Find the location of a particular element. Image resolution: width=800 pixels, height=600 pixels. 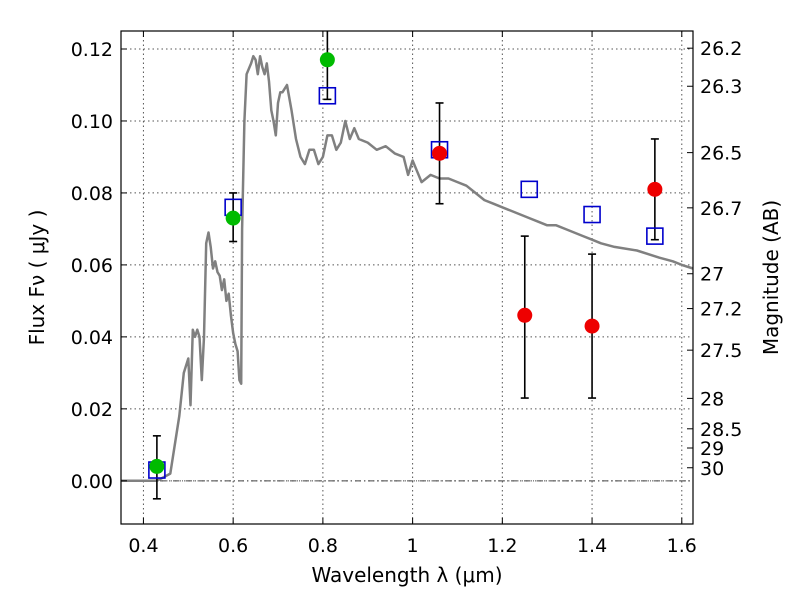

x-tick-label: 0.8 is located at coordinates (323, 546).